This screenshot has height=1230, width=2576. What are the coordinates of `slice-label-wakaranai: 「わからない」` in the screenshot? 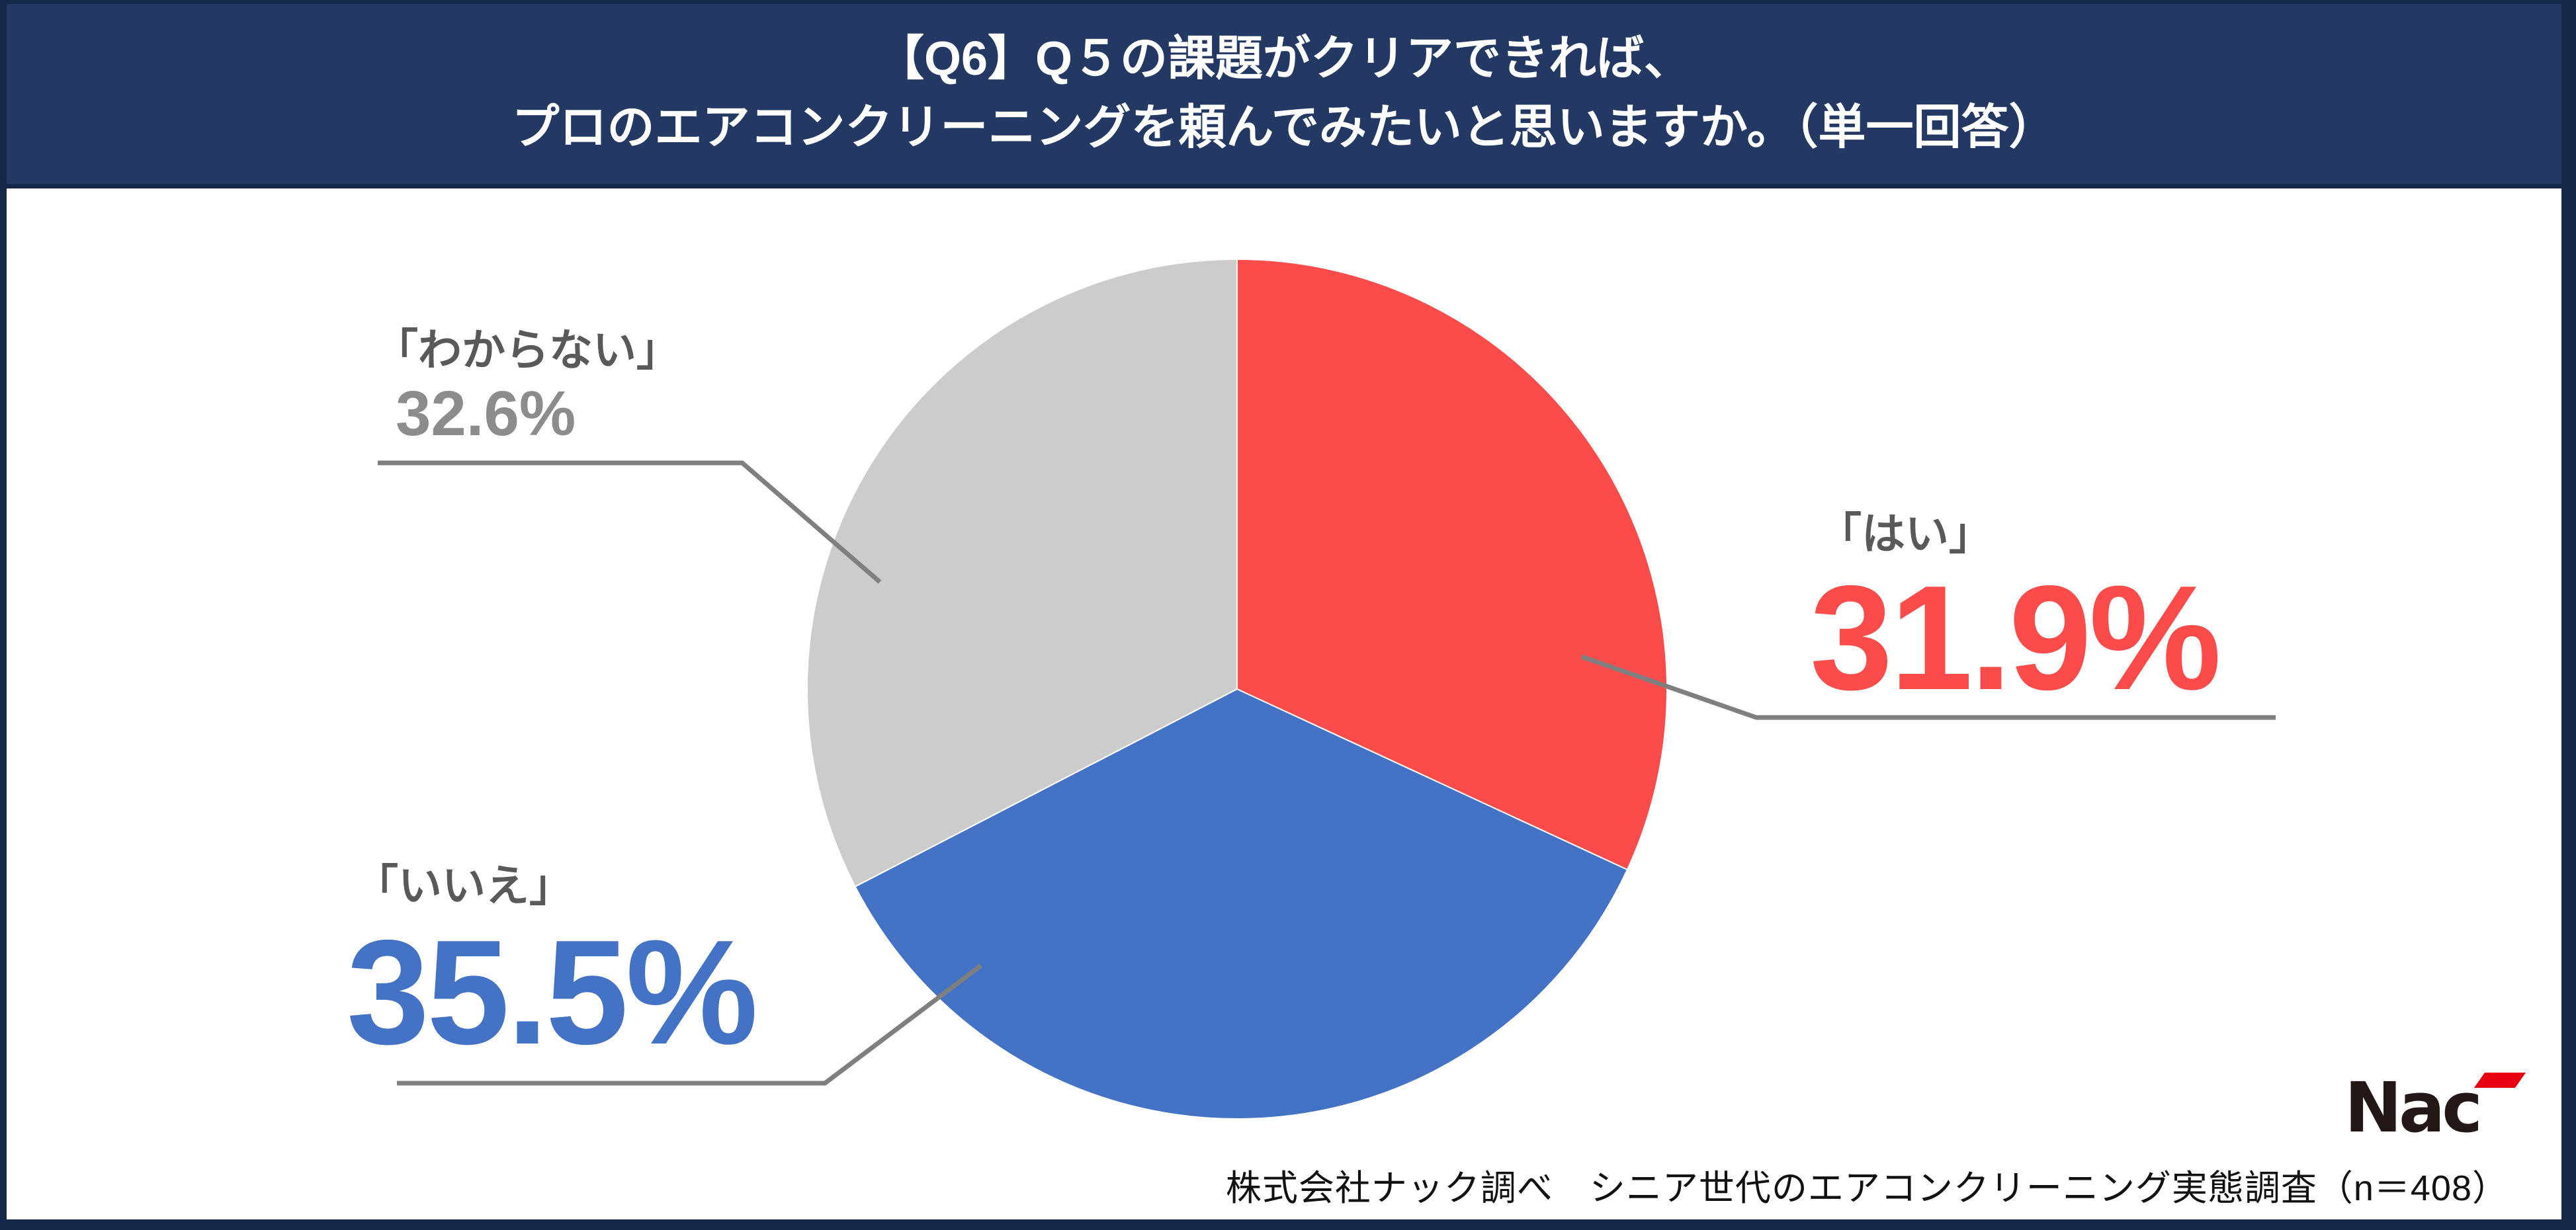 It's located at (527, 349).